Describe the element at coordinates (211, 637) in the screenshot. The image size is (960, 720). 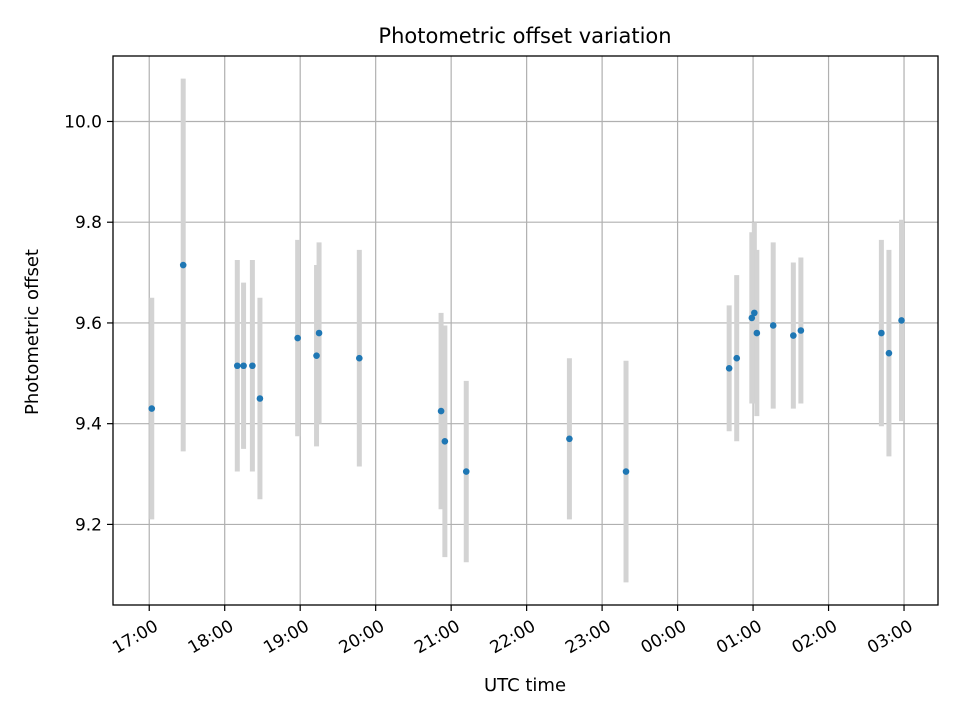
I see `x-tick-label: 18:00` at that location.